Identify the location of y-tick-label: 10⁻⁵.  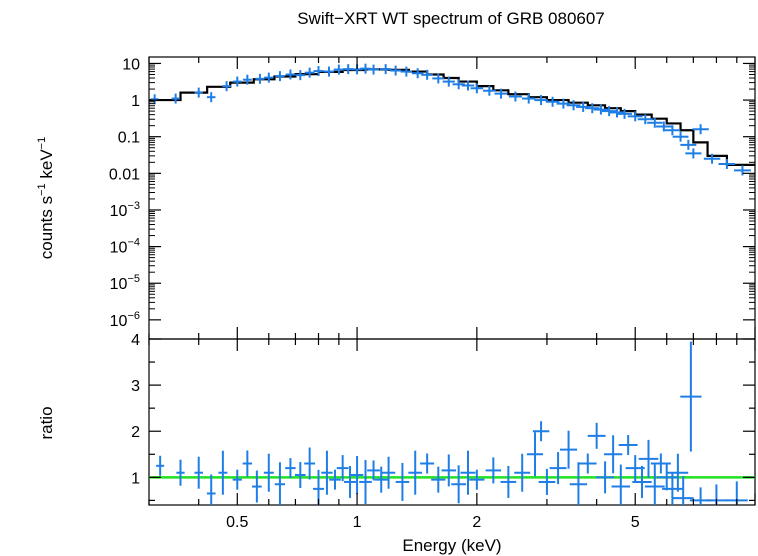
(125, 283).